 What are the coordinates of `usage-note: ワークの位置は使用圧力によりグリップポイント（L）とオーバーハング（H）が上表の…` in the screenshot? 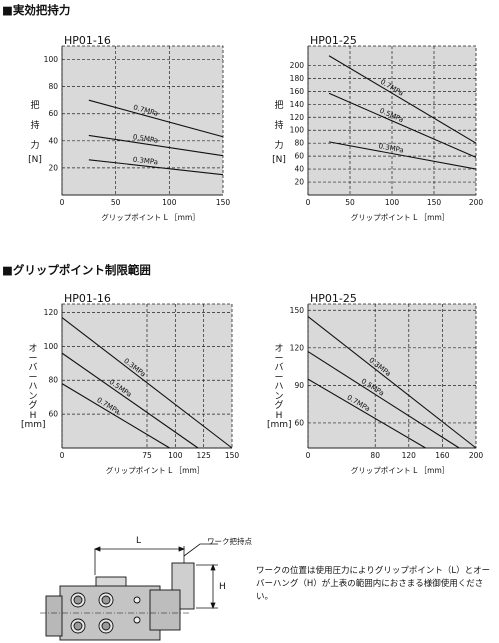 It's located at (373, 584).